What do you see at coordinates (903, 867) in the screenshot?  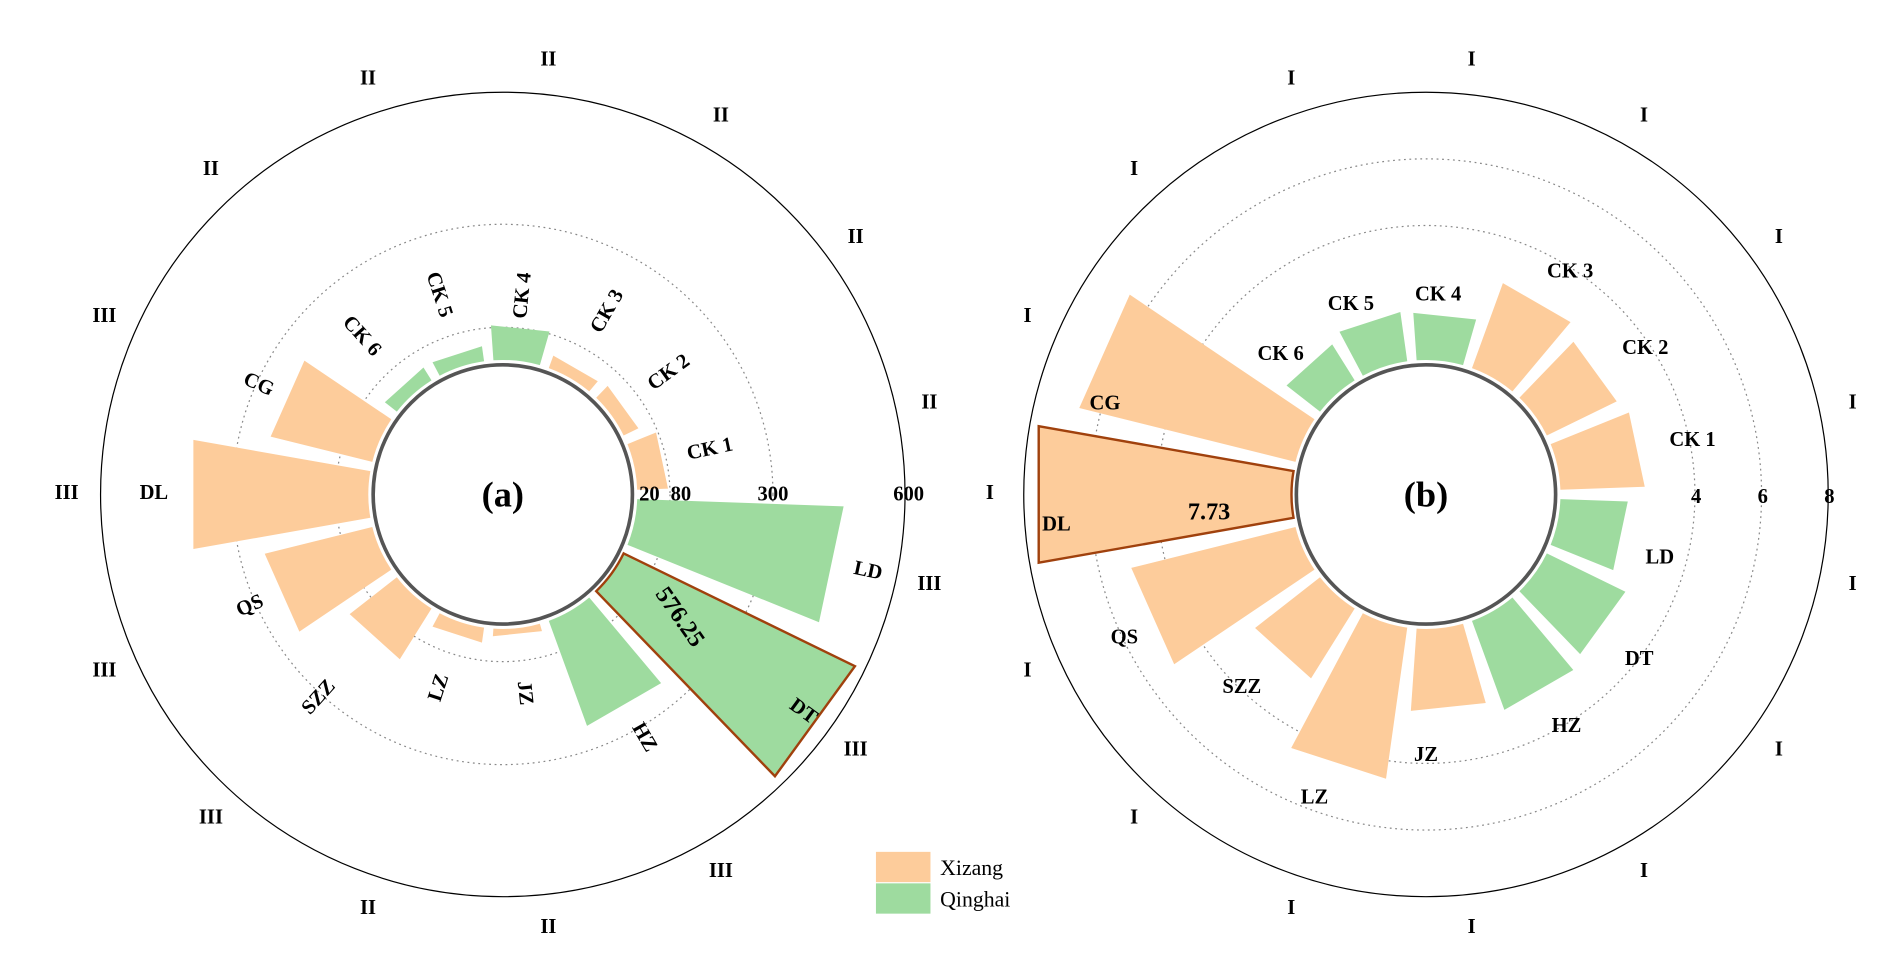 I see `legend-swatch-xizang` at bounding box center [903, 867].